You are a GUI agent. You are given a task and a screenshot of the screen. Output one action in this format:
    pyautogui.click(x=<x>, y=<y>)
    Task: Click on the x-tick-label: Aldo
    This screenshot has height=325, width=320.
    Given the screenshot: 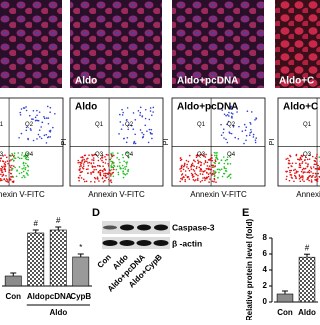 What is the action you would take?
    pyautogui.click(x=307, y=312)
    